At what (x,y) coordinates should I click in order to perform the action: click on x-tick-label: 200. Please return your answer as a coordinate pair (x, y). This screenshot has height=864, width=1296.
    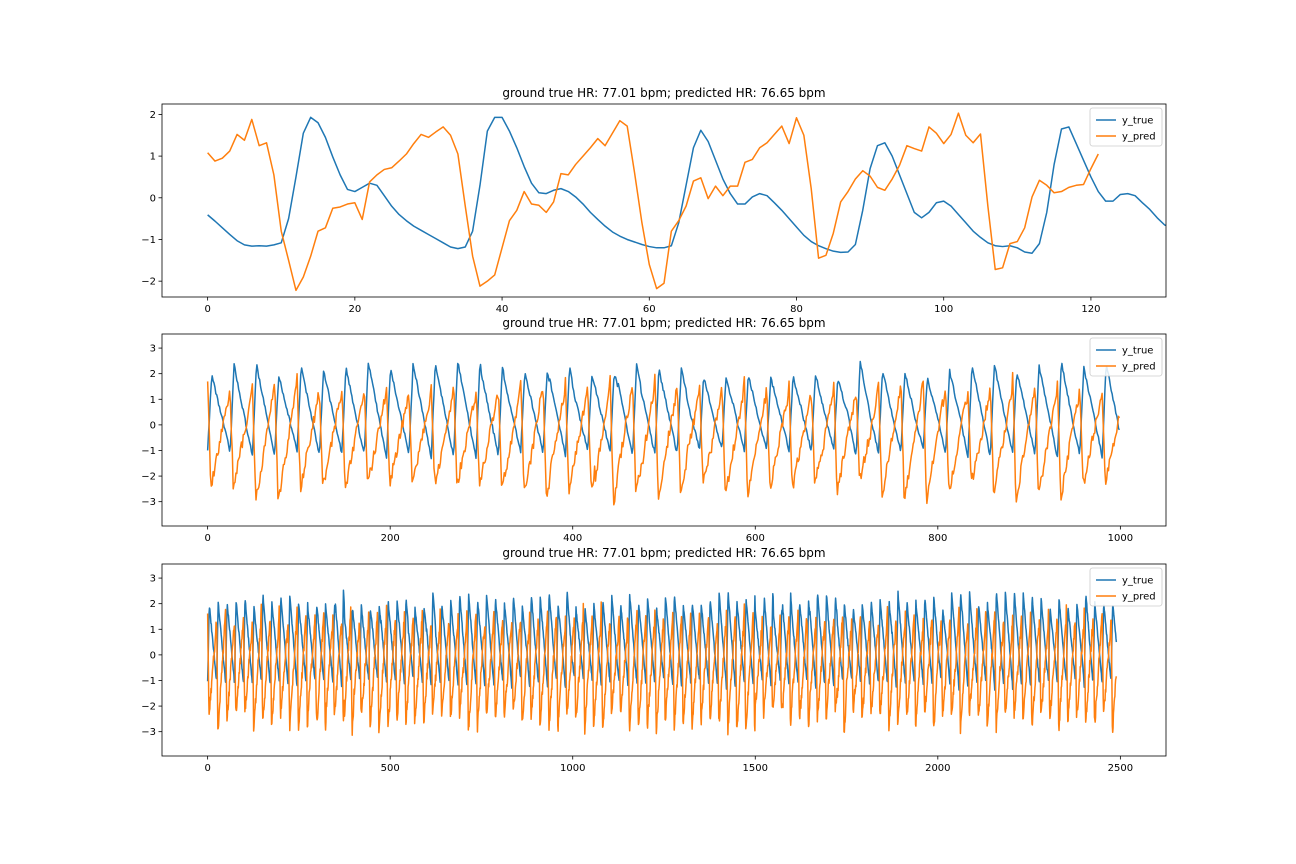
    Looking at the image, I should click on (390, 538).